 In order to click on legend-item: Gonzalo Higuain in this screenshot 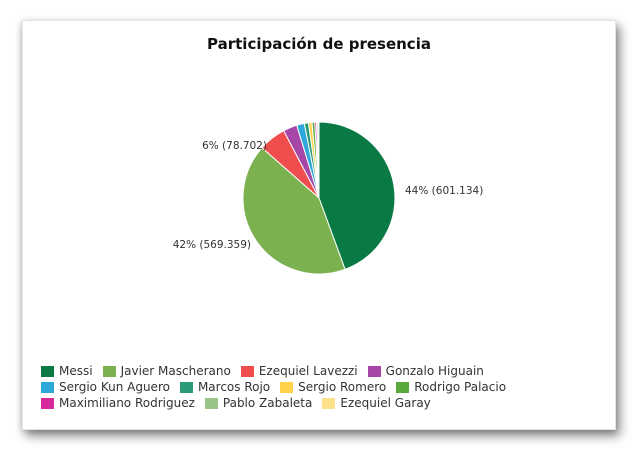, I will do `click(425, 371)`.